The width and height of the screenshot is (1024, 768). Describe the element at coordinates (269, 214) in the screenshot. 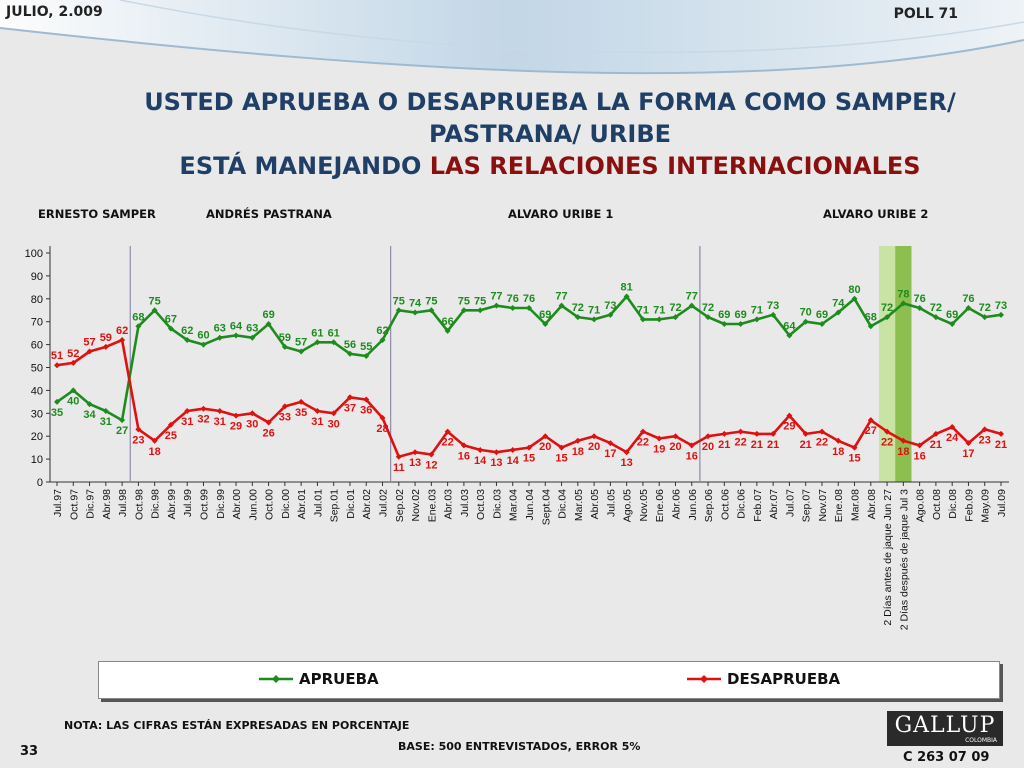

I see `period-label-pastrana: ANDRÉS PASTRANA` at that location.